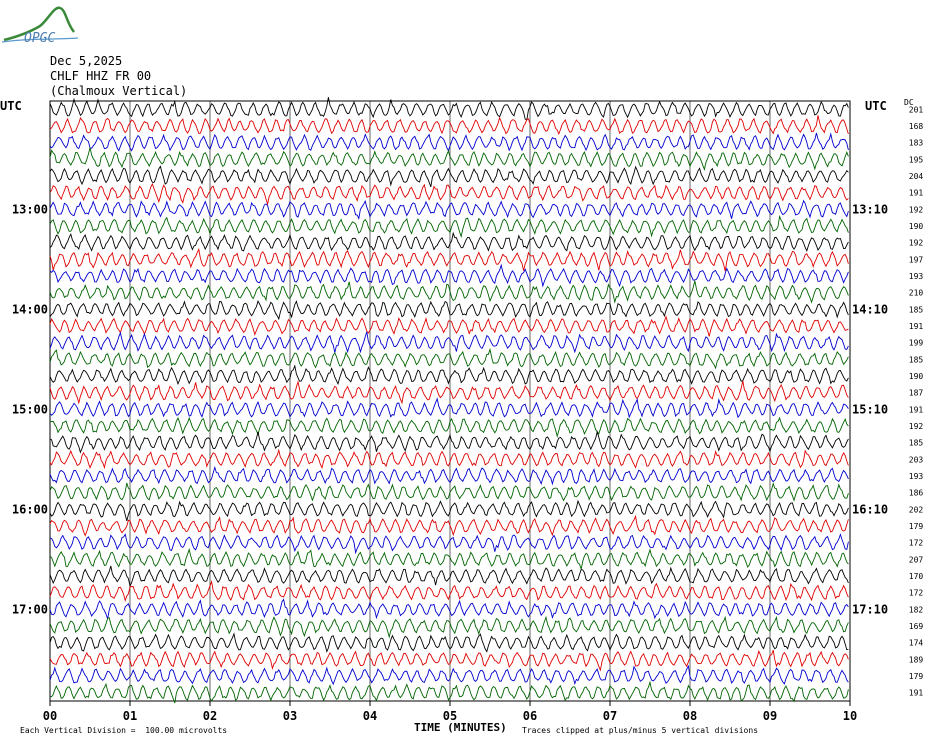 The width and height of the screenshot is (930, 744). What do you see at coordinates (130, 716) in the screenshot?
I see `x-tick-label: 01` at bounding box center [130, 716].